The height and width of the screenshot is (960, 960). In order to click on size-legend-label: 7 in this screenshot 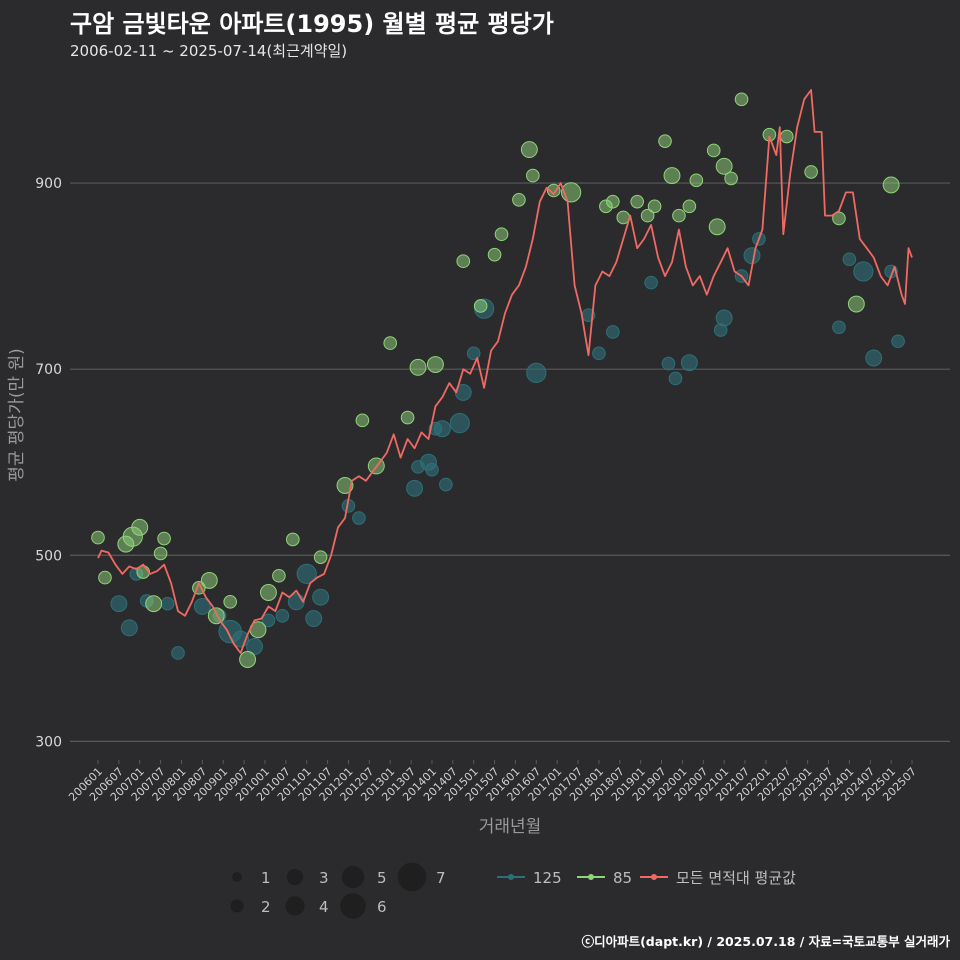, I will do `click(441, 878)`.